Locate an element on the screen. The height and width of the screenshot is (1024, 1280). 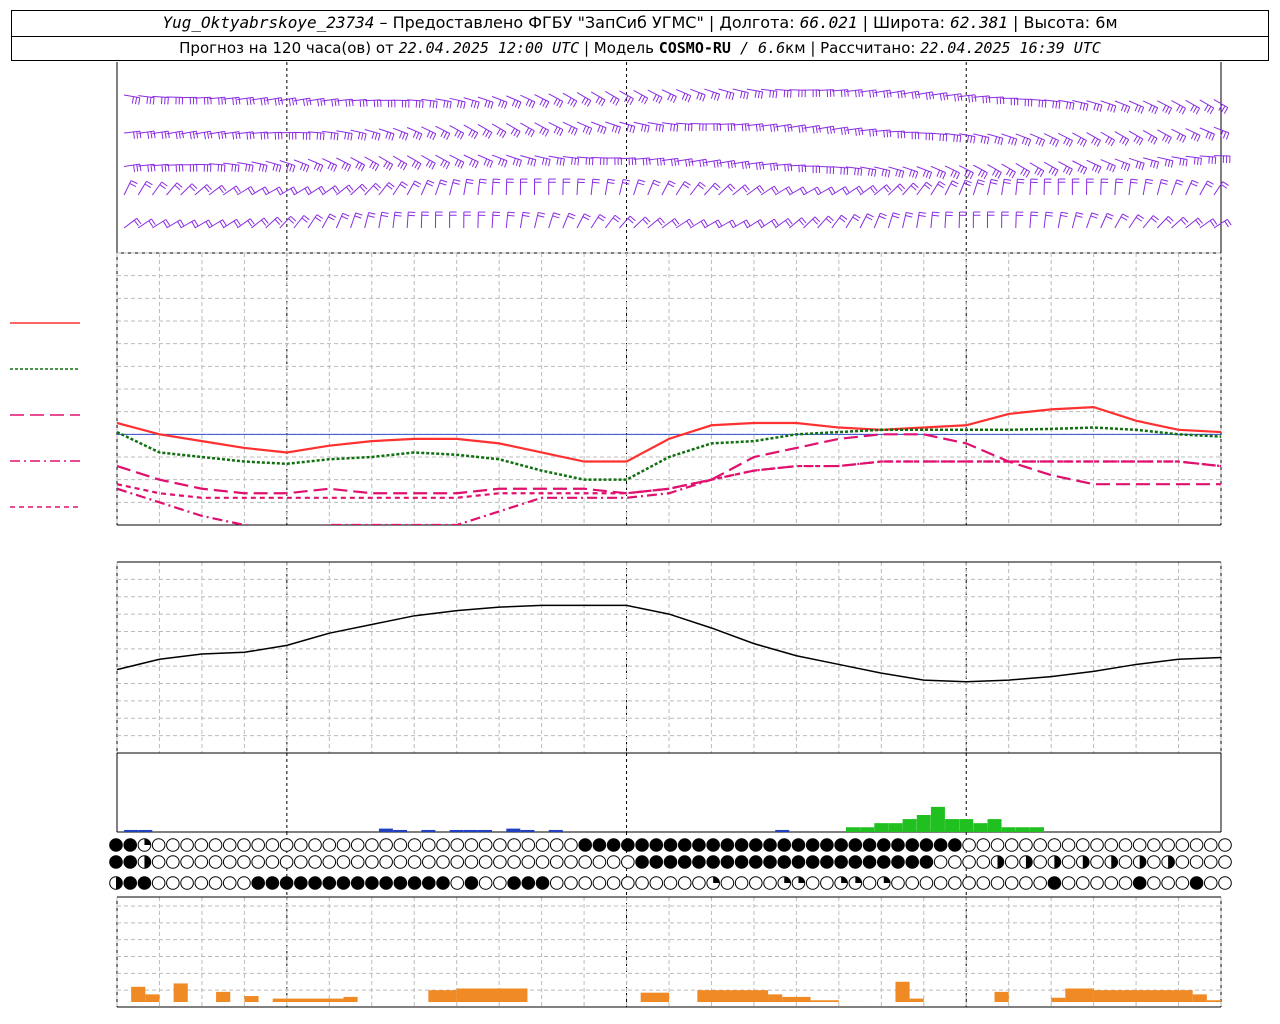
calc-label: | Рассчитано: is located at coordinates (863, 48).